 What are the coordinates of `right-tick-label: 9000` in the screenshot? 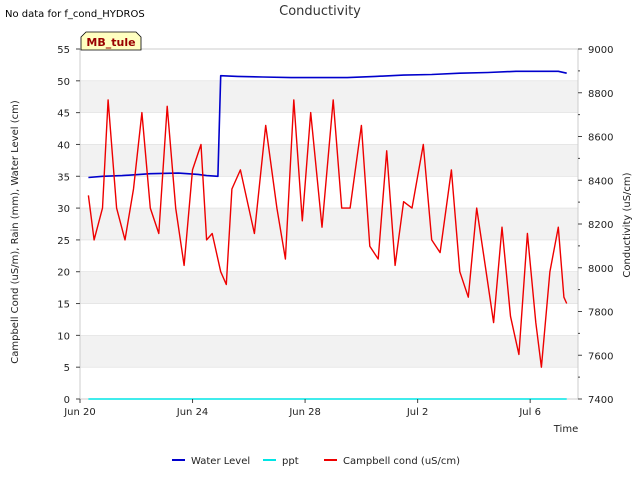 It's located at (600, 50).